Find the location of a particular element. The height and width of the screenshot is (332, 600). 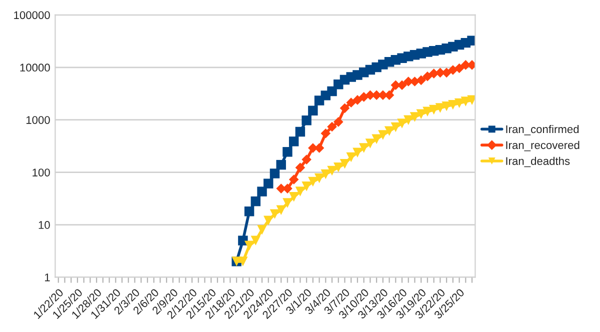

legend-label: Iran_confirmed is located at coordinates (542, 130).